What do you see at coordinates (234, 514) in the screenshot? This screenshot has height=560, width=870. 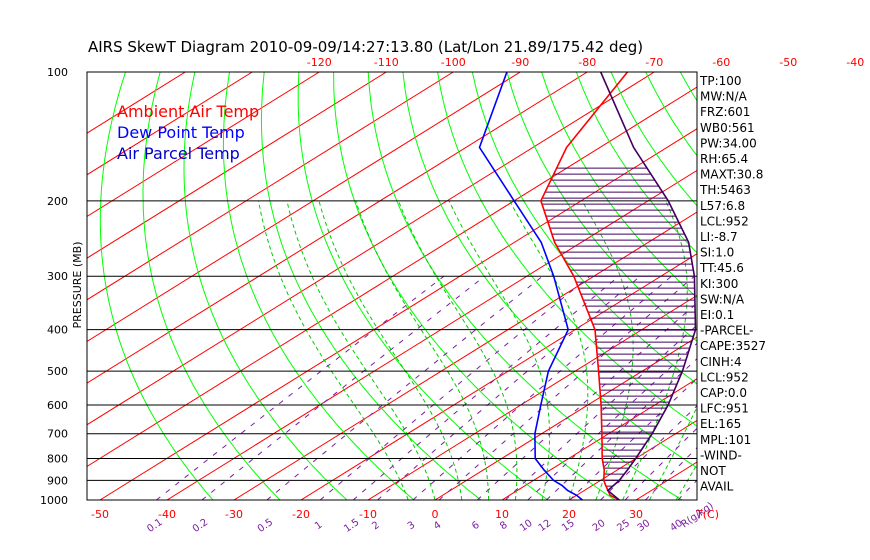 I see `bottom-temp-tick-label: -30` at bounding box center [234, 514].